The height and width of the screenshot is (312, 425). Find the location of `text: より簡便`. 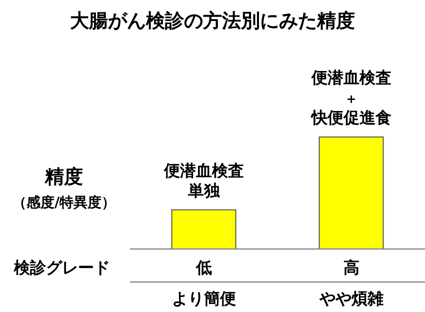

text: より簡便 is located at coordinates (204, 298).